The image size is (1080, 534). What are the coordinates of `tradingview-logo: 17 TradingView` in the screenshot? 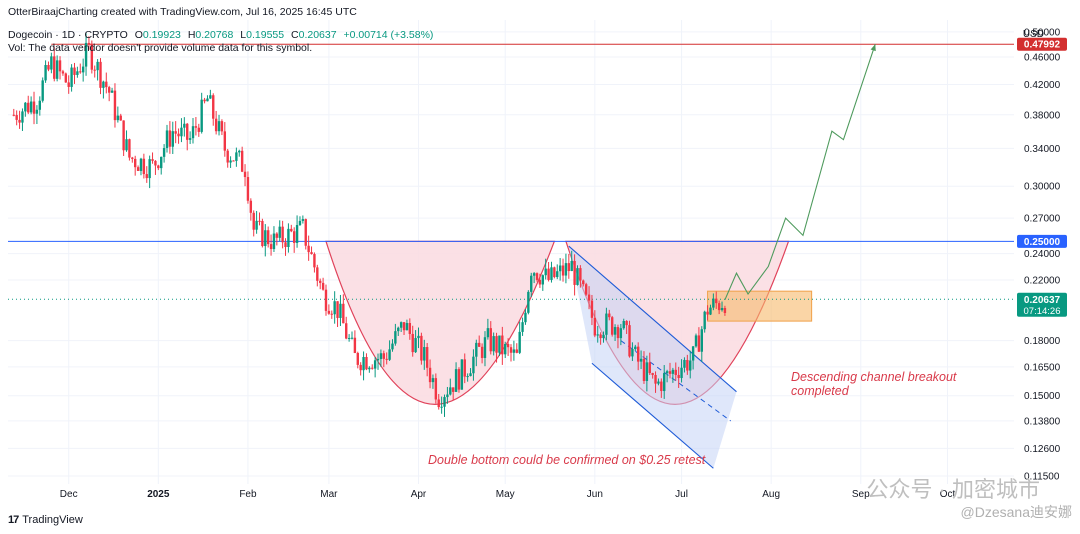 It's located at (45, 520).